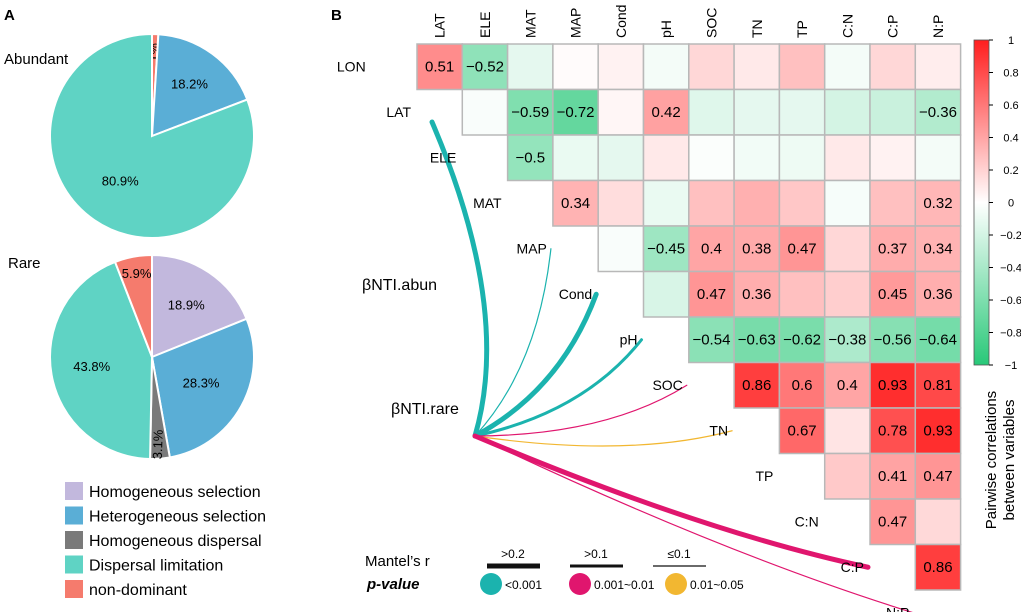  What do you see at coordinates (757, 340) in the screenshot?
I see `cell-value-label: −0.63` at bounding box center [757, 340].